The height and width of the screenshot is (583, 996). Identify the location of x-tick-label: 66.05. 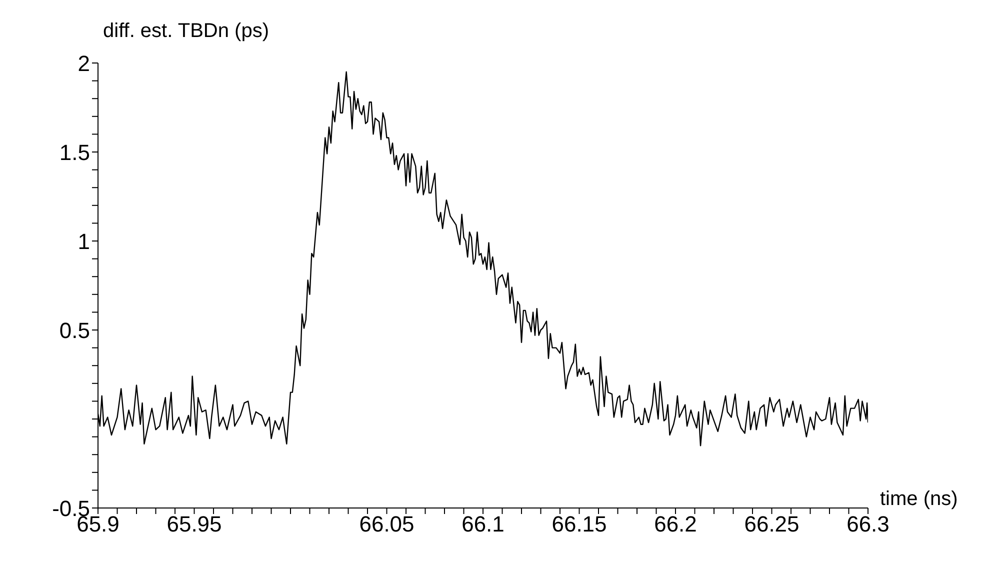
(386, 524).